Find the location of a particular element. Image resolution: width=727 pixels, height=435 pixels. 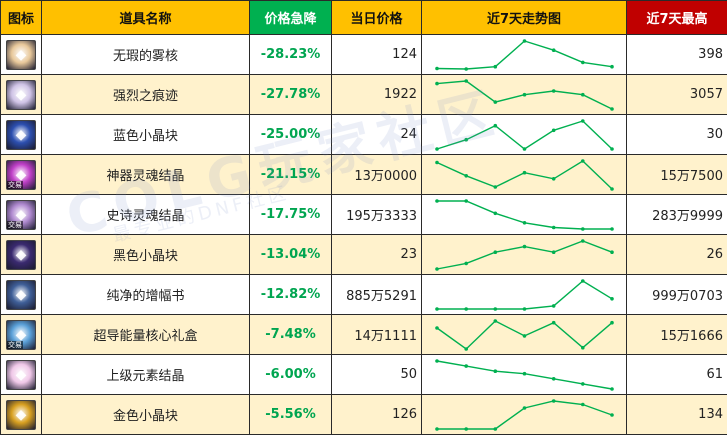

seven-day-max: 15万7500 is located at coordinates (677, 175).